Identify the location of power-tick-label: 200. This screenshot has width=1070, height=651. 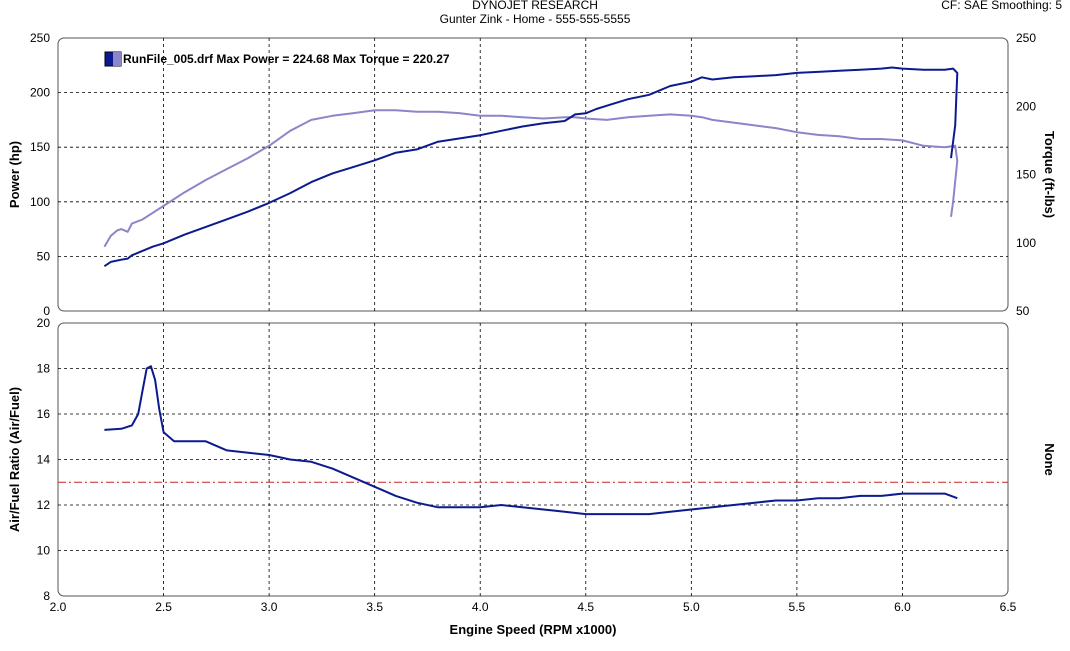
(40, 93).